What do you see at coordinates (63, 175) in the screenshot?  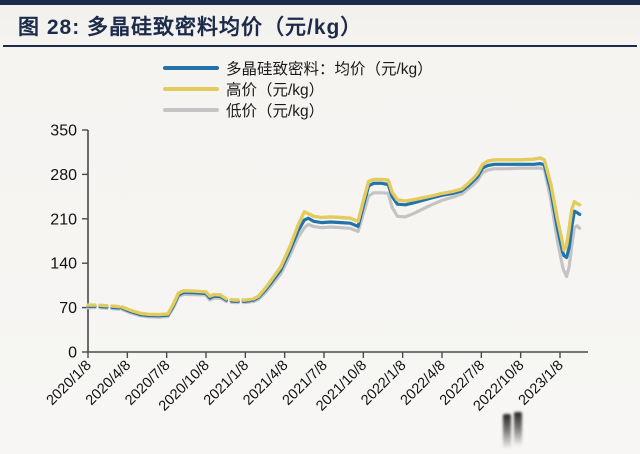 I see `y-tick-label: 280` at bounding box center [63, 175].